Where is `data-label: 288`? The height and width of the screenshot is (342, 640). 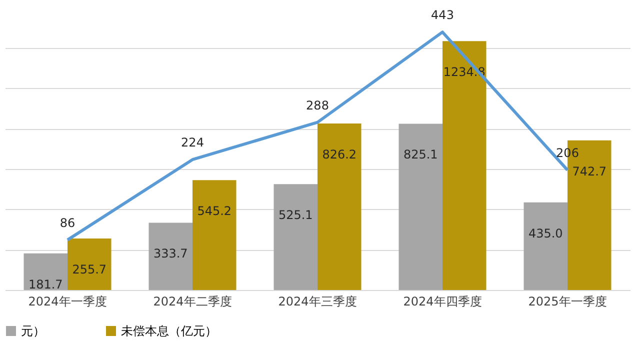 data-label: 288 is located at coordinates (317, 105).